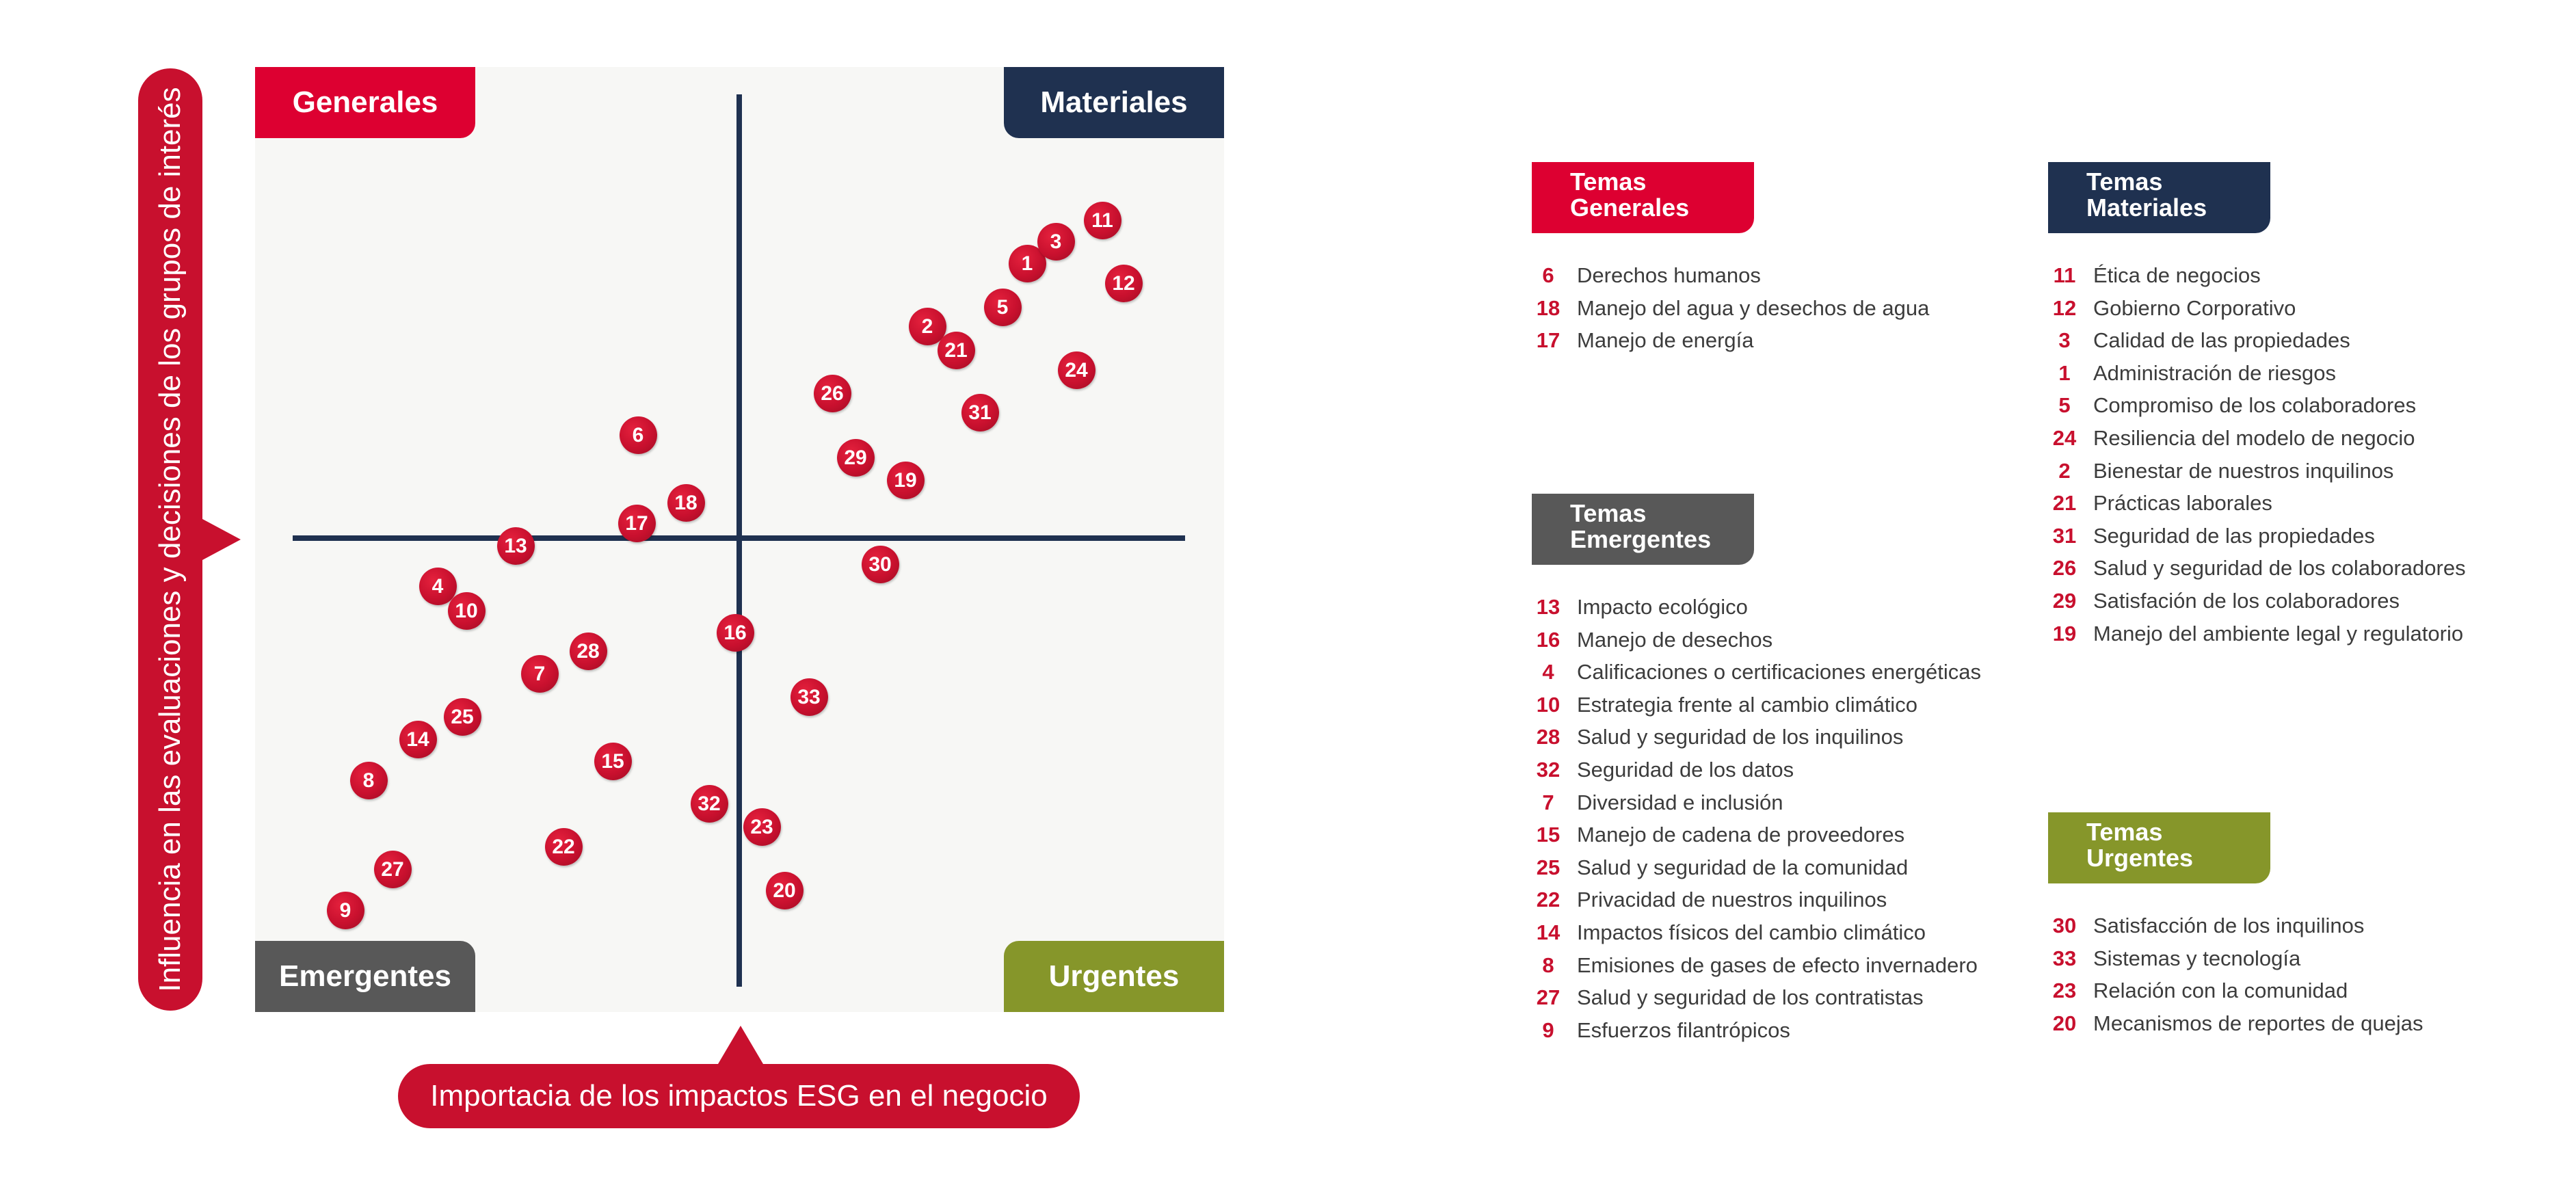 The width and height of the screenshot is (2576, 1198). Describe the element at coordinates (1757, 640) in the screenshot. I see `legend-item: 16 Manejo de desechos` at that location.